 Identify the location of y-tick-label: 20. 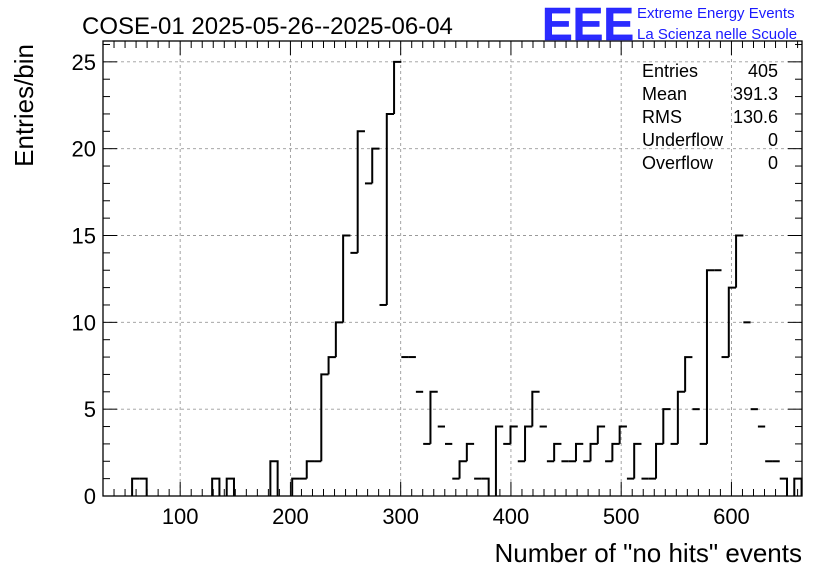
(84, 149).